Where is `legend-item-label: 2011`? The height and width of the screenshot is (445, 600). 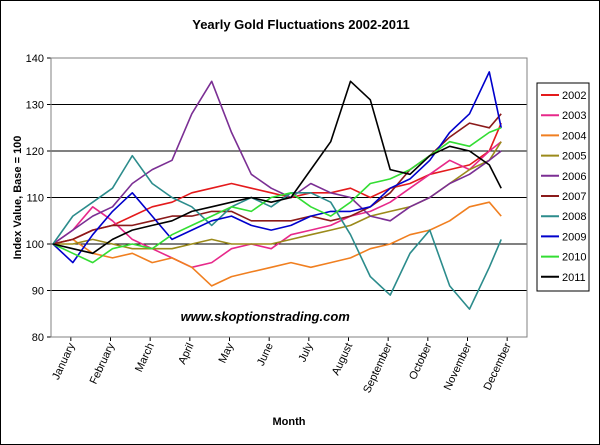
legend-item-label: 2011 is located at coordinates (574, 278).